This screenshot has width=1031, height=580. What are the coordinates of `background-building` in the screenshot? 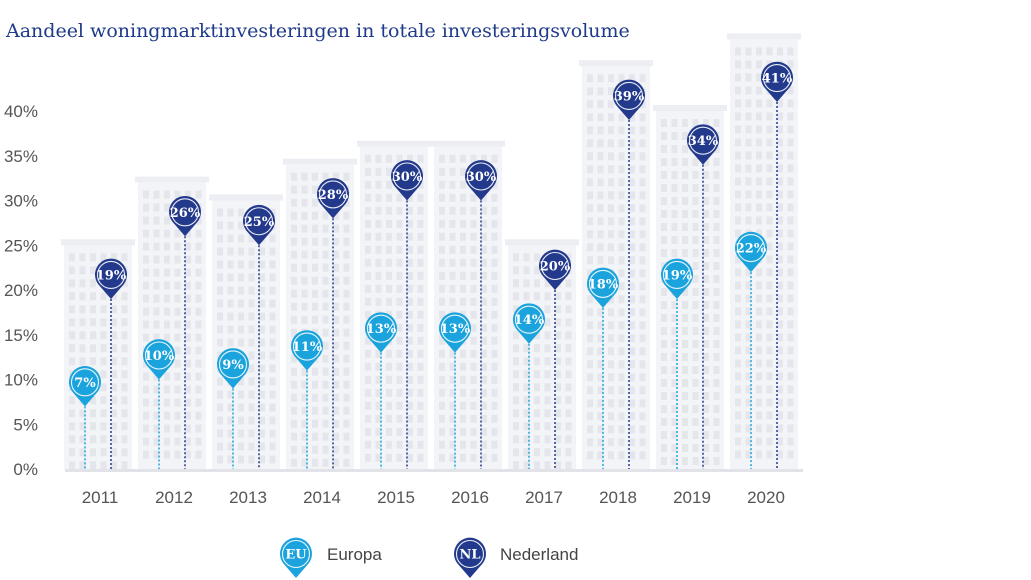 It's located at (616, 264).